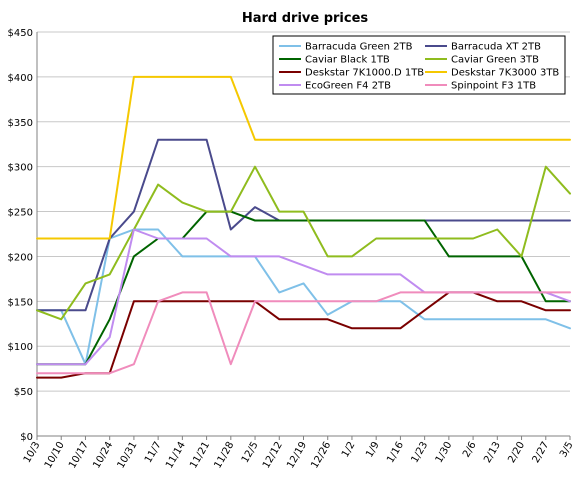 Image resolution: width=577 pixels, height=481 pixels. Describe the element at coordinates (20, 347) in the screenshot. I see `y-tick-label: $100` at that location.